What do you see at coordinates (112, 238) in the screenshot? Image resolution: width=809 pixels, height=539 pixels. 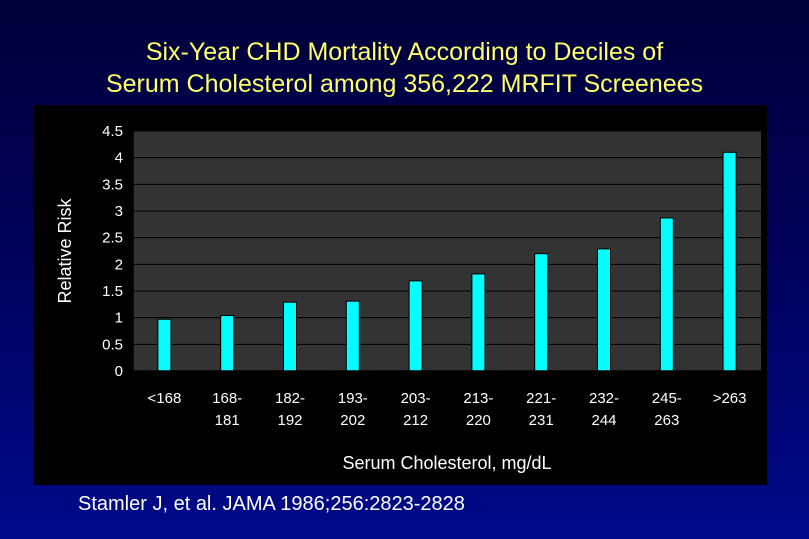 I see `y-tick-label: 2.5` at bounding box center [112, 238].